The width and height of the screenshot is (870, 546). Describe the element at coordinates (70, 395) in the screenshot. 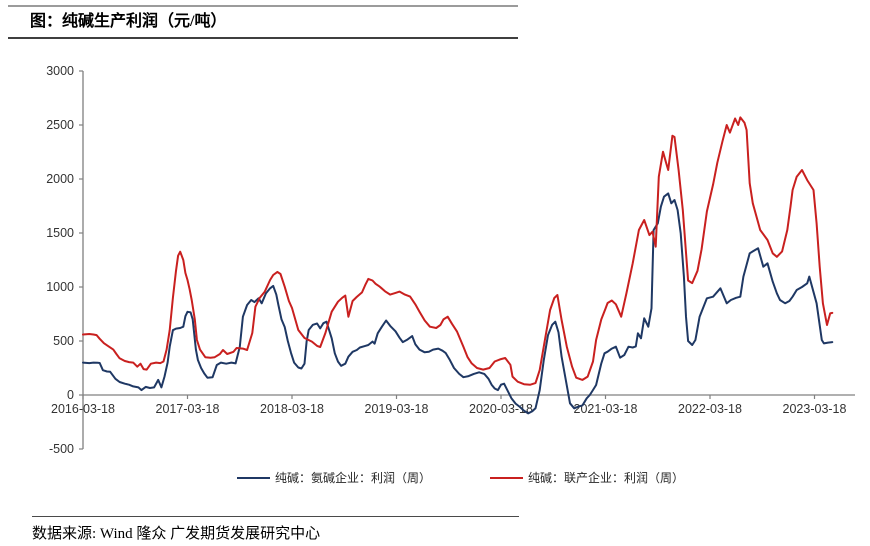

I see `y-tick-label: 0` at that location.